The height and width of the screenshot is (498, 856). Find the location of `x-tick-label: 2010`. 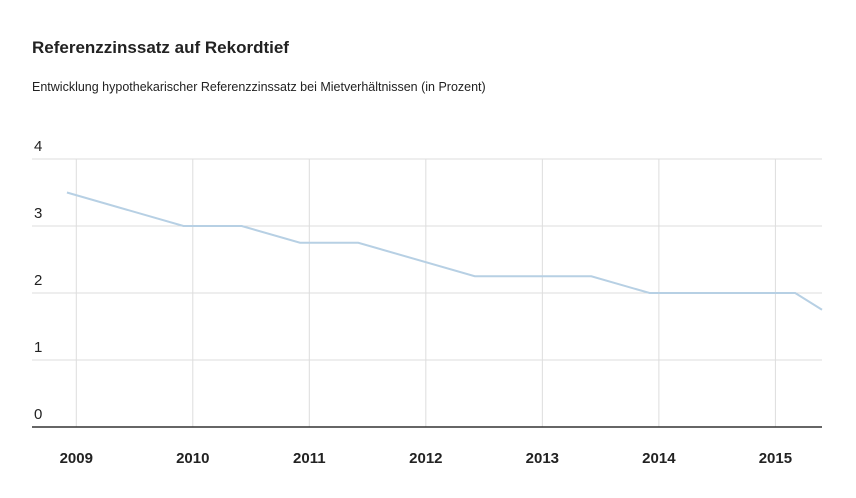

x-tick-label: 2010 is located at coordinates (192, 458).